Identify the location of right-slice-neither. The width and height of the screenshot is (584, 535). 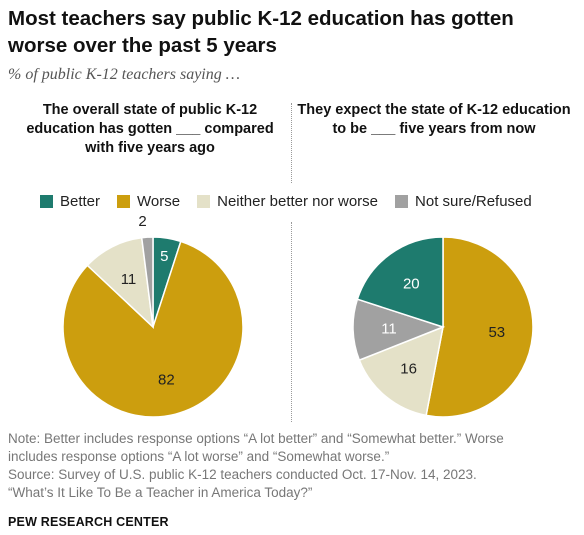
(401, 371).